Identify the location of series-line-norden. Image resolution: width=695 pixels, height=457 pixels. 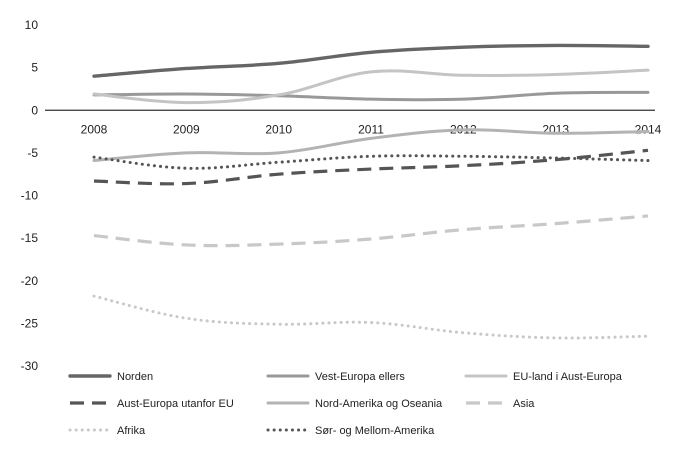
(371, 60).